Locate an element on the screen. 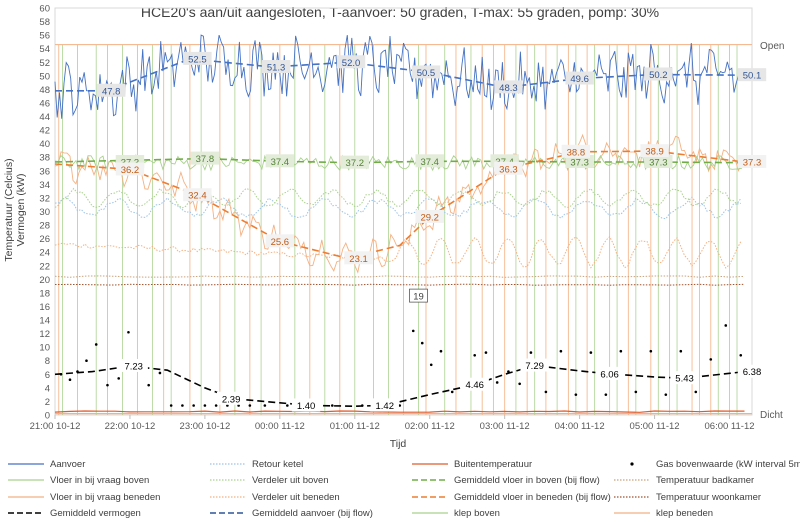  right-label-dicht: Dicht is located at coordinates (771, 415).